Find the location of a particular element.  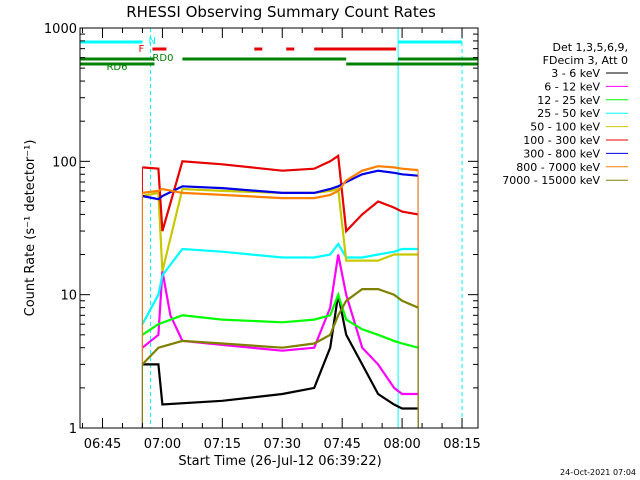

legend-entry-label: 7000 - 15000 keV is located at coordinates (551, 180).